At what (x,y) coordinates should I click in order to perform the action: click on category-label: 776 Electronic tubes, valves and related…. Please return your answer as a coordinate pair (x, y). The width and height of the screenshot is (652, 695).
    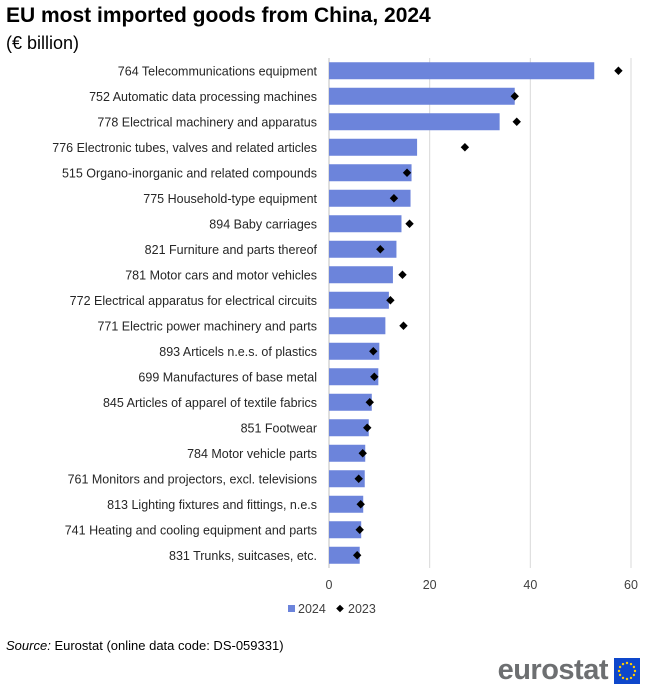
    Looking at the image, I should click on (184, 148).